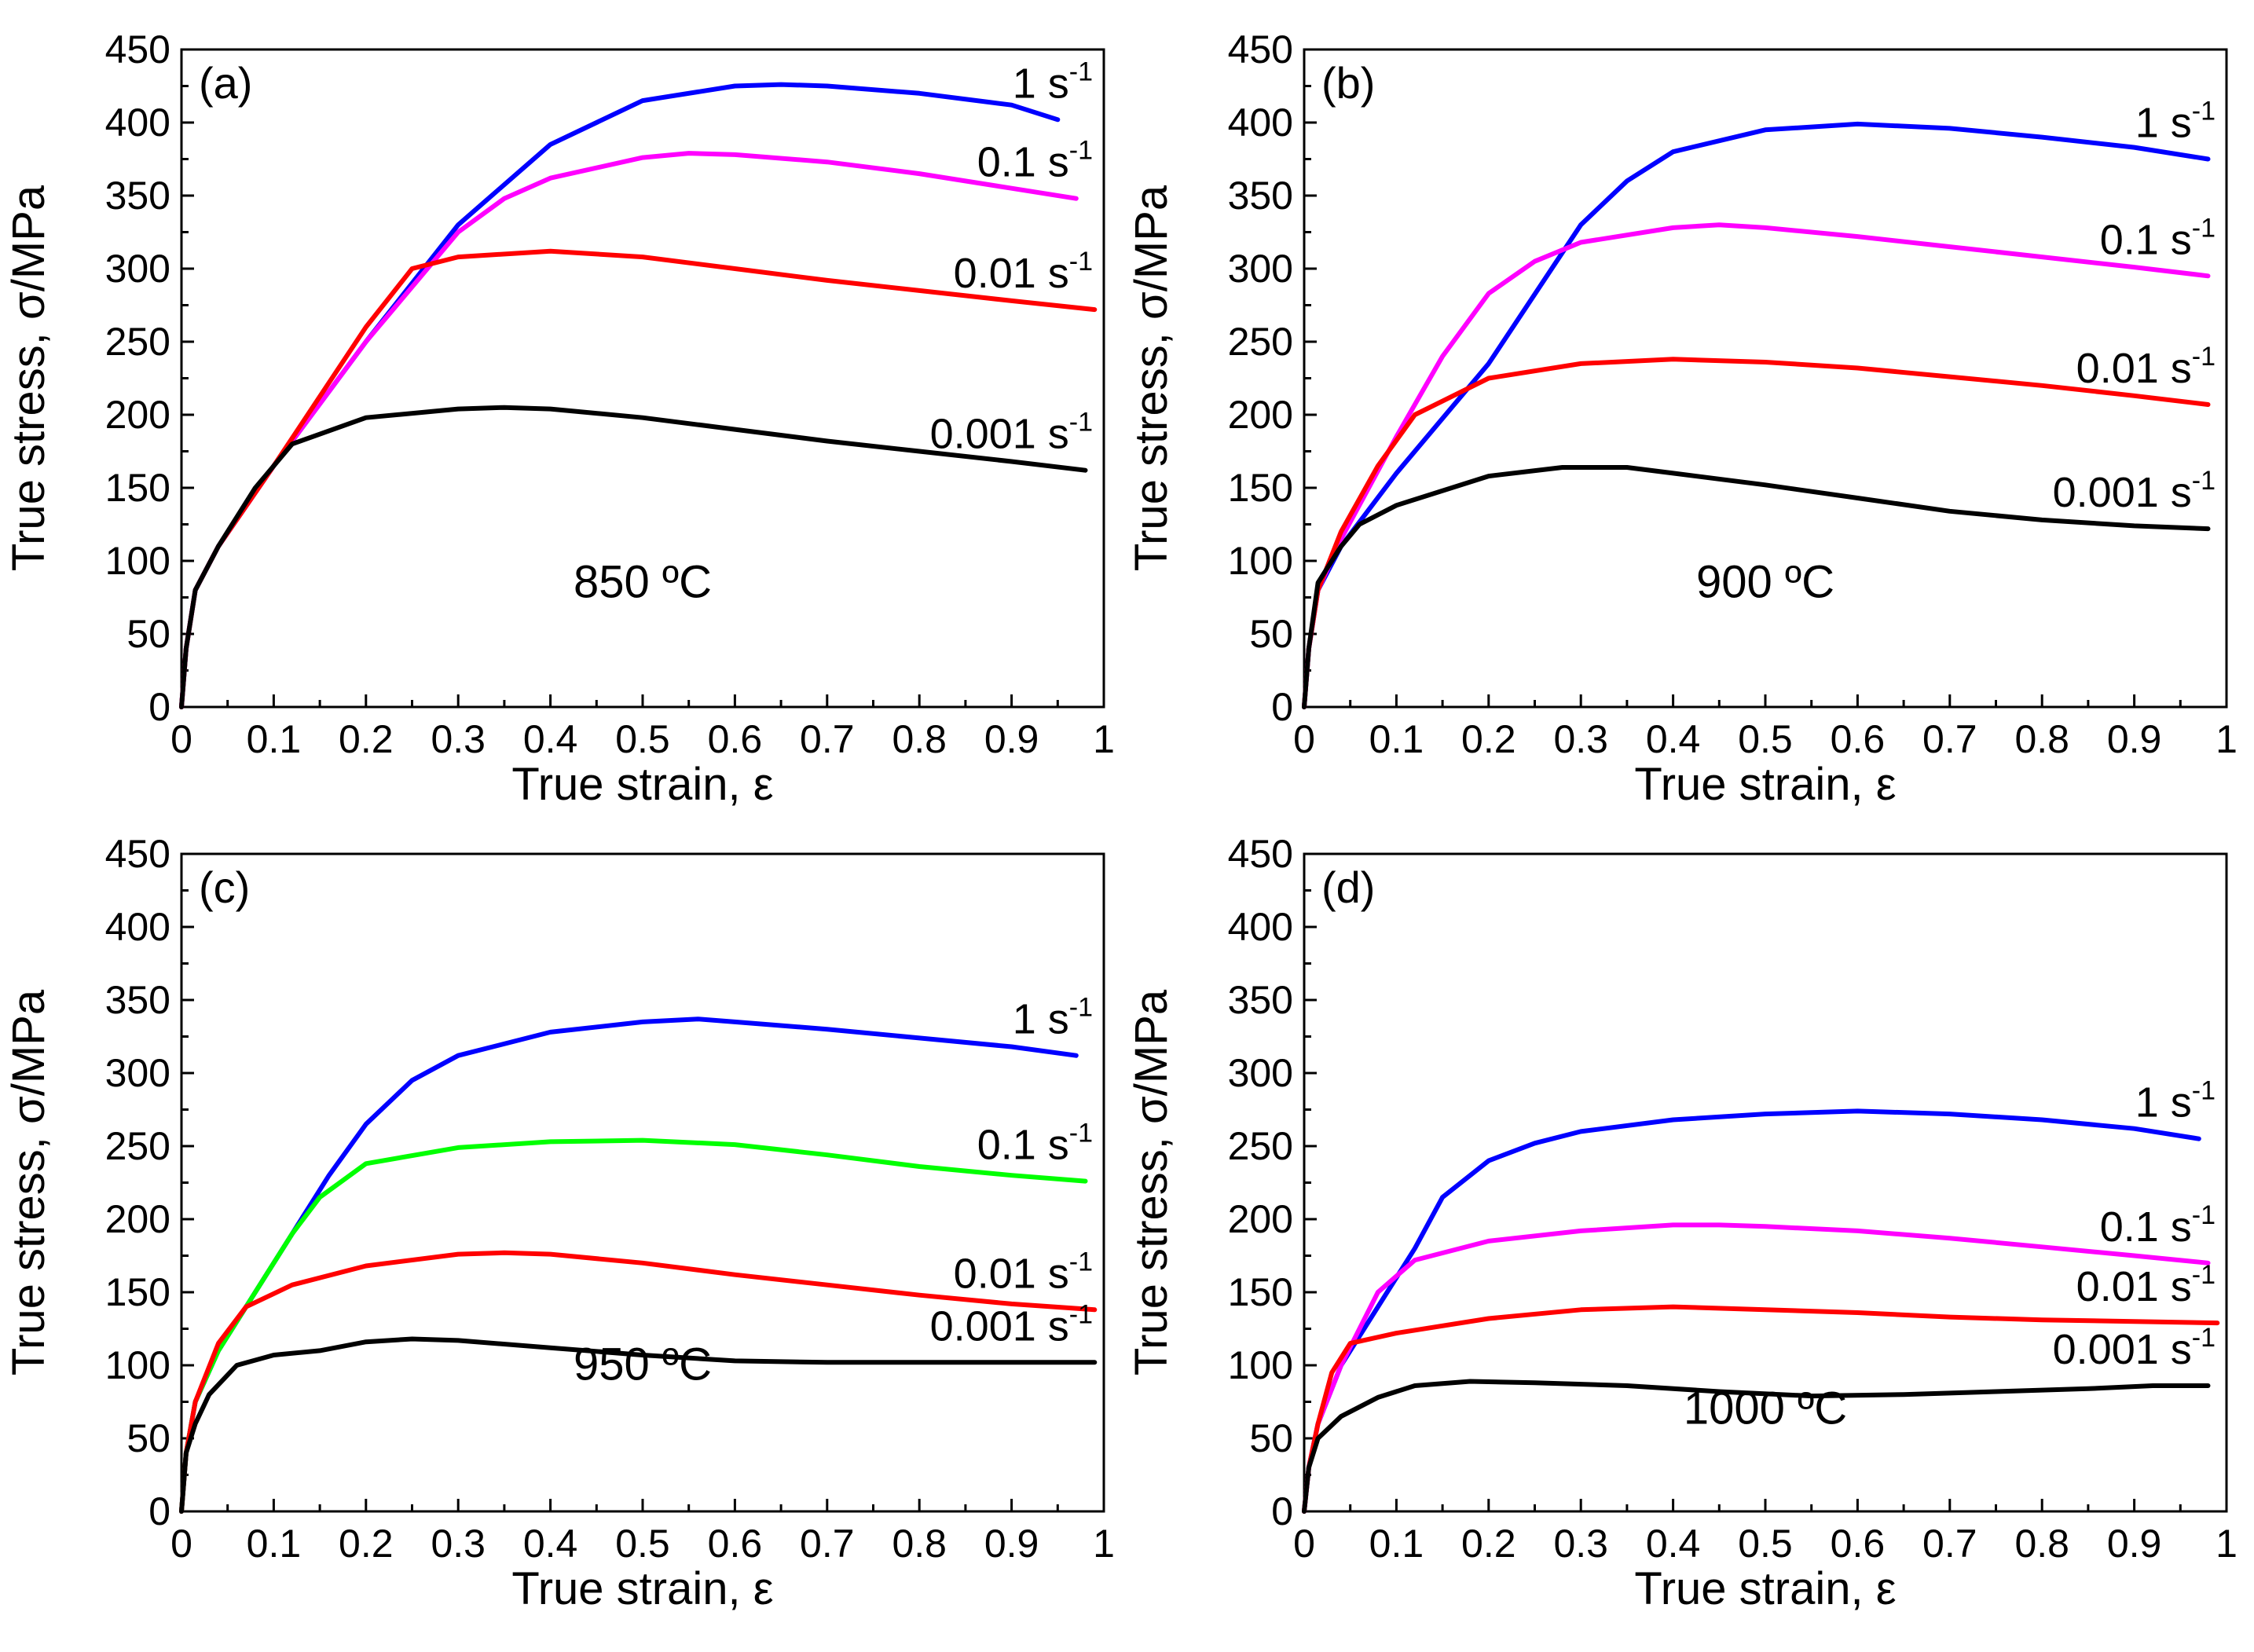 This screenshot has width=2254, height=1652. Describe the element at coordinates (137, 927) in the screenshot. I see `y-tick-label: 400` at that location.